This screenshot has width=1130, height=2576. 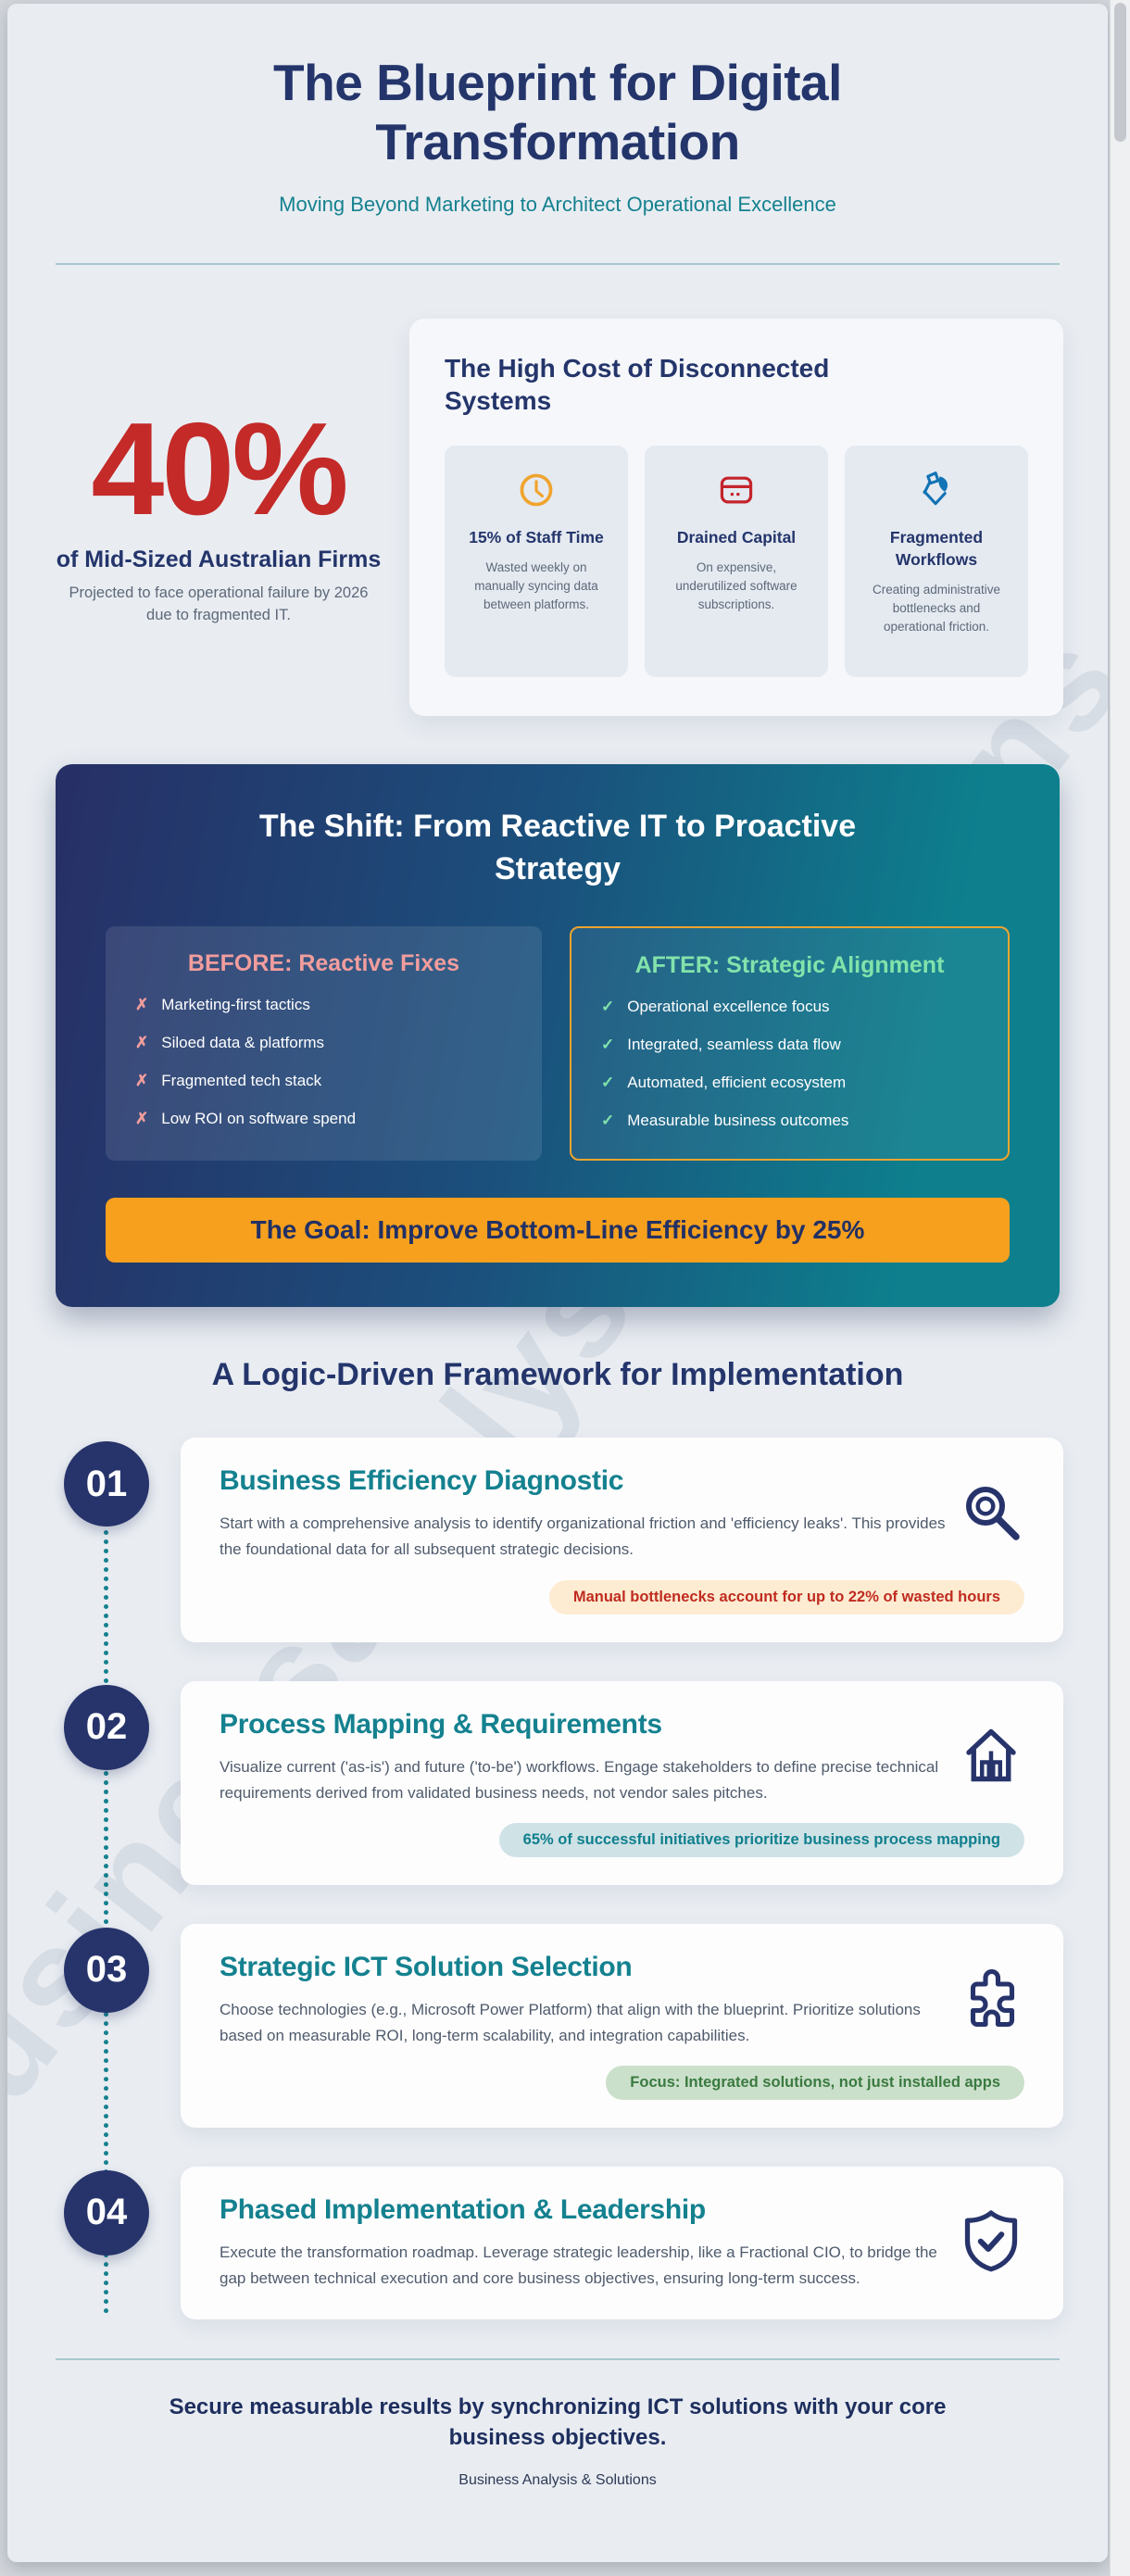 What do you see at coordinates (1120, 72) in the screenshot?
I see `scrollbar-thumb` at bounding box center [1120, 72].